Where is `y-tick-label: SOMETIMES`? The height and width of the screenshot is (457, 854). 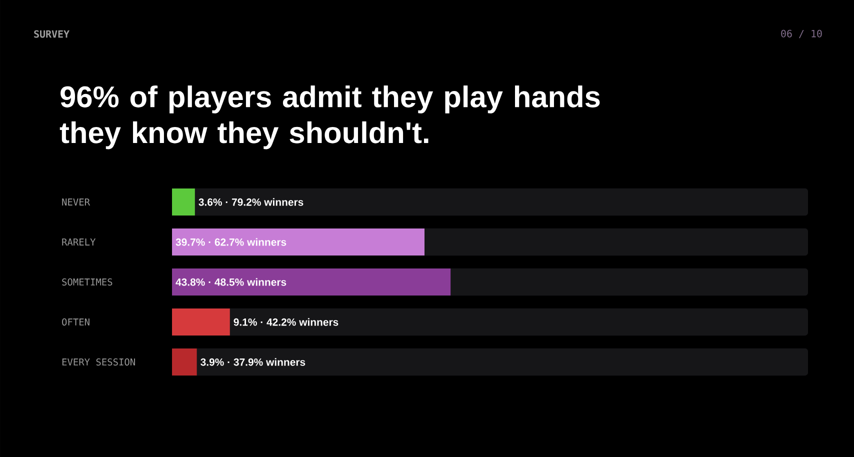 y-tick-label: SOMETIMES is located at coordinates (87, 282).